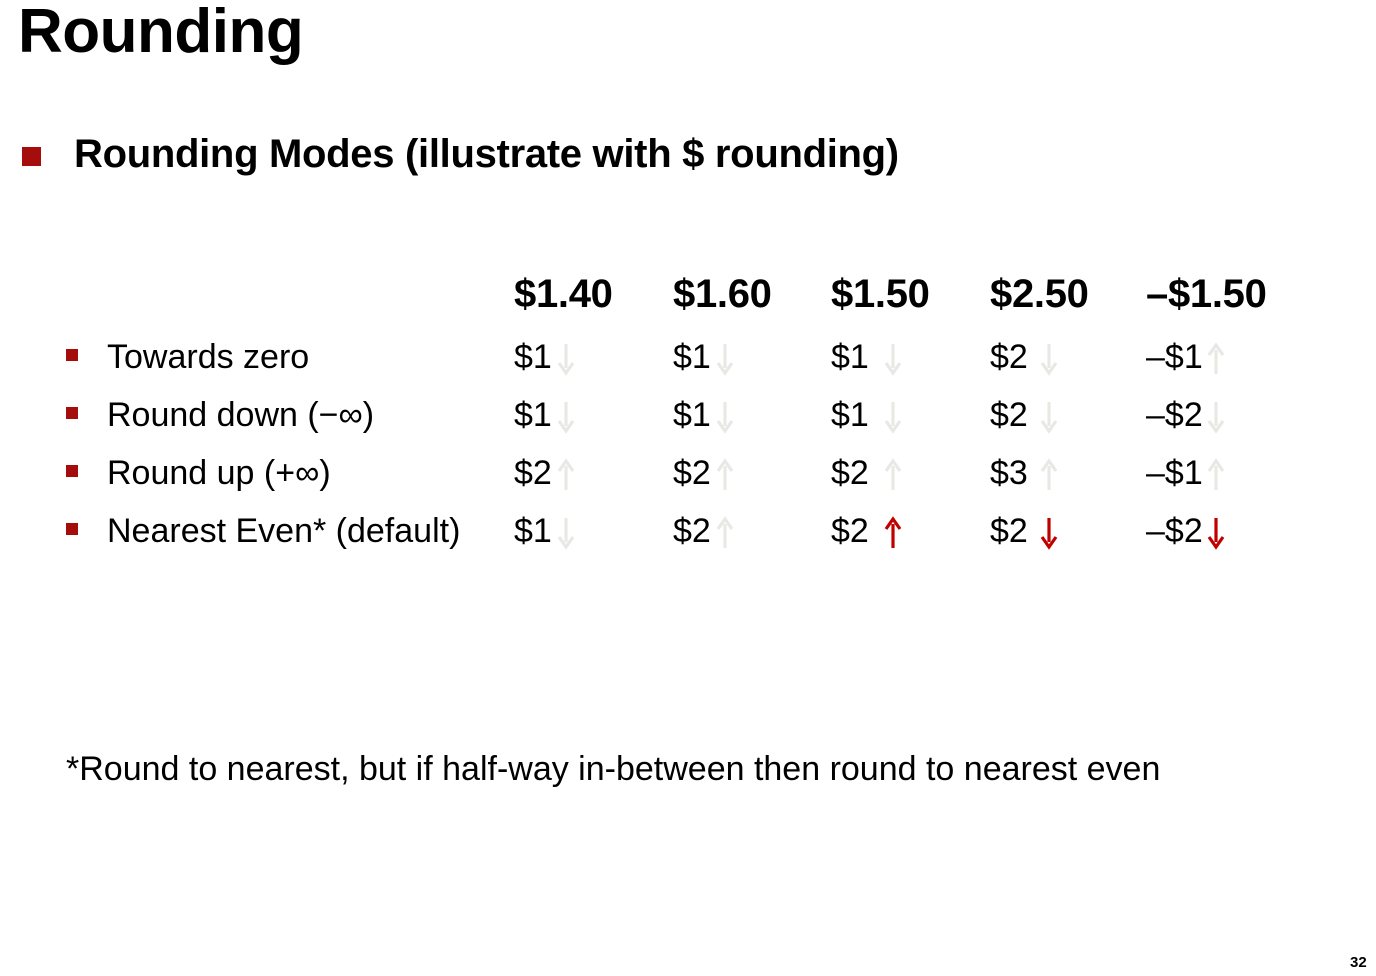  Describe the element at coordinates (1039, 294) in the screenshot. I see `column-header: $2.50` at that location.